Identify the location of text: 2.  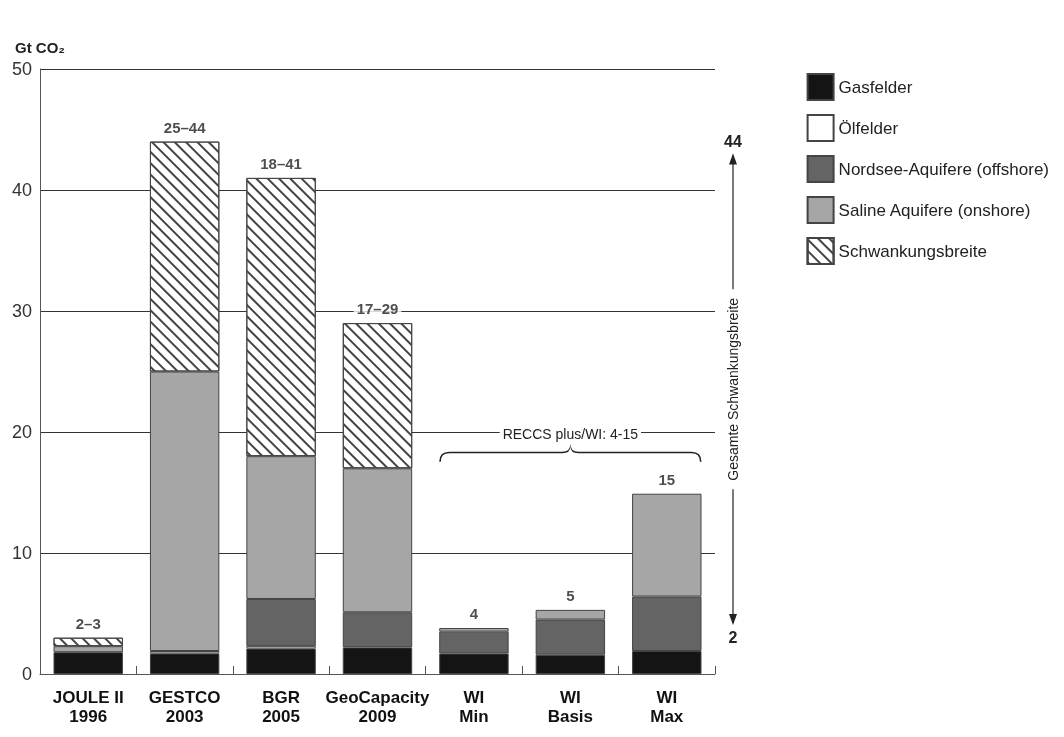
(733, 637).